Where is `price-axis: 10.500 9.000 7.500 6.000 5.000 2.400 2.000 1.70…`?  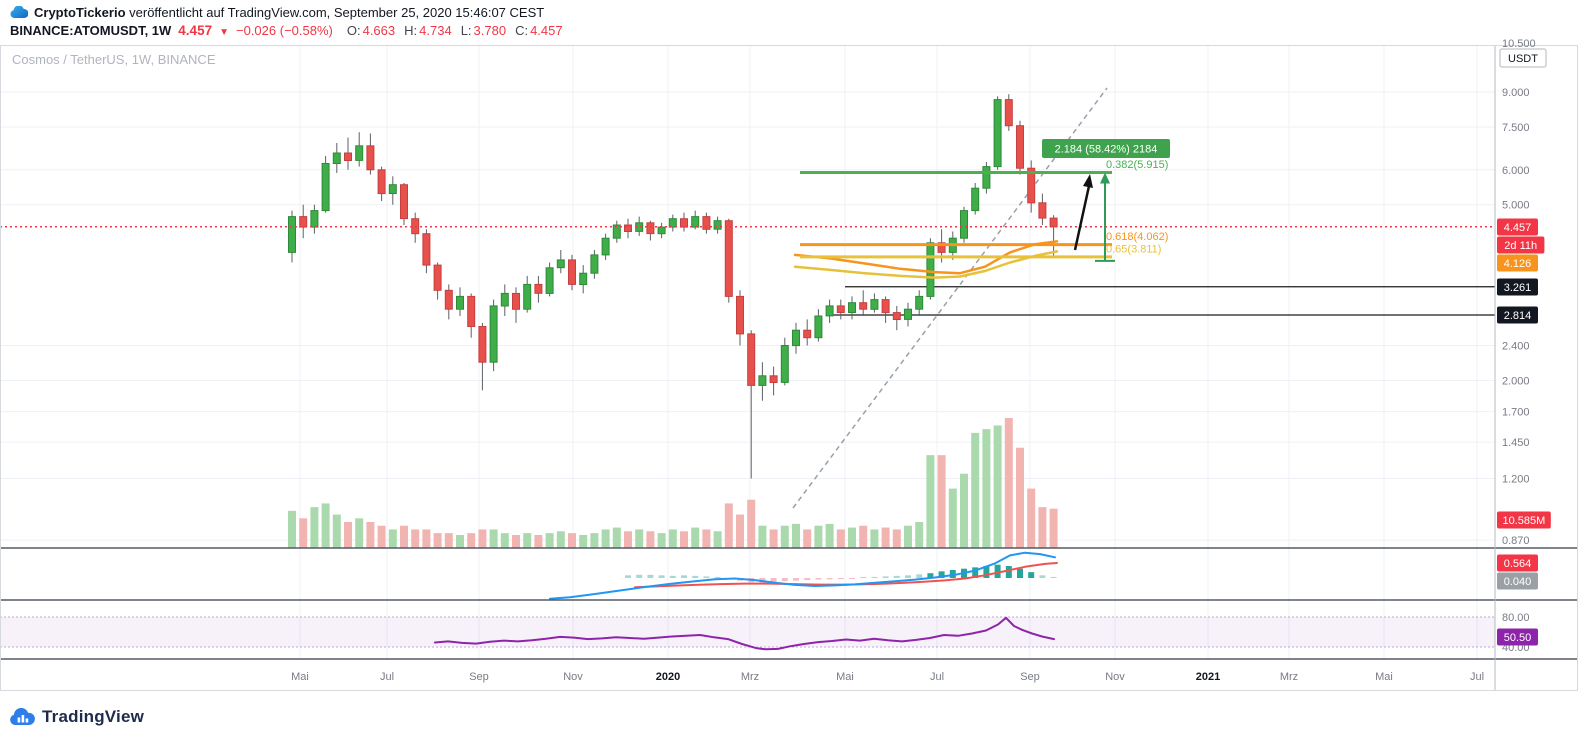 price-axis: 10.500 9.000 7.500 6.000 5.000 2.400 2.000 1.70… is located at coordinates (1524, 346).